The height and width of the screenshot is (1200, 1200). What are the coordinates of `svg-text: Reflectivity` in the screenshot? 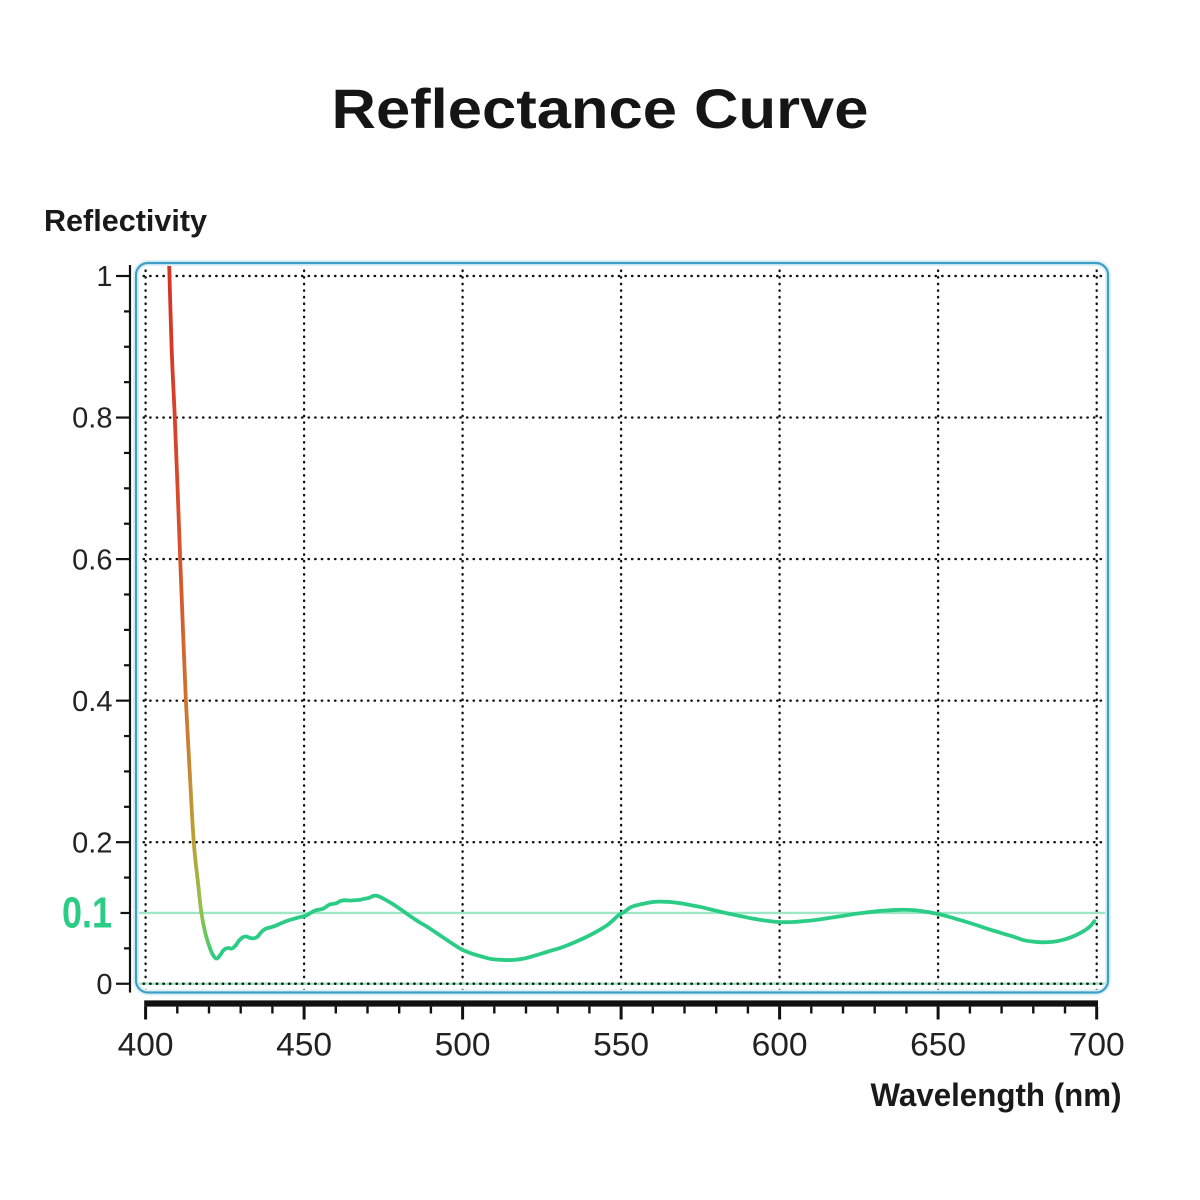 It's located at (126, 220).